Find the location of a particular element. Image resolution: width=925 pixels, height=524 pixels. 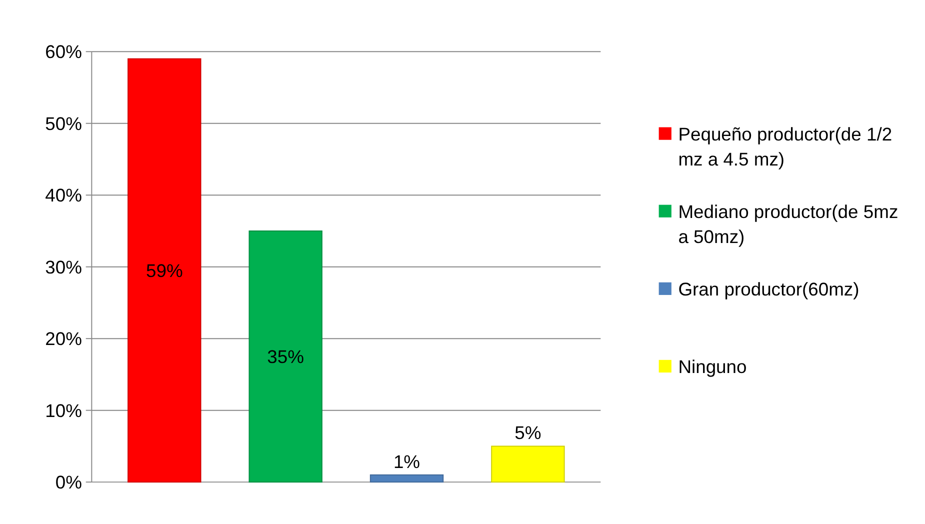

data-label: 35% is located at coordinates (285, 356).